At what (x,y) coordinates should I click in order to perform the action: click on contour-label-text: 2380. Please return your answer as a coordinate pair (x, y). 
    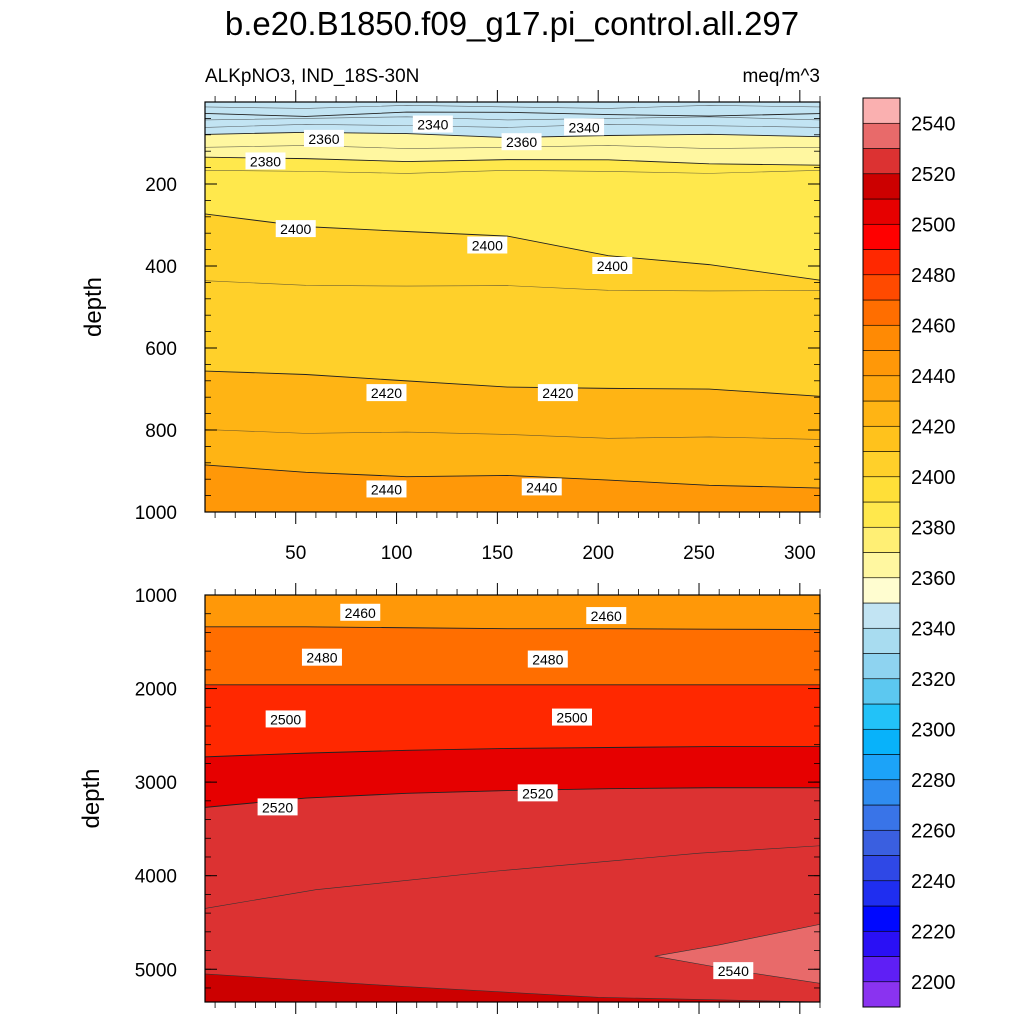
    Looking at the image, I should click on (265, 161).